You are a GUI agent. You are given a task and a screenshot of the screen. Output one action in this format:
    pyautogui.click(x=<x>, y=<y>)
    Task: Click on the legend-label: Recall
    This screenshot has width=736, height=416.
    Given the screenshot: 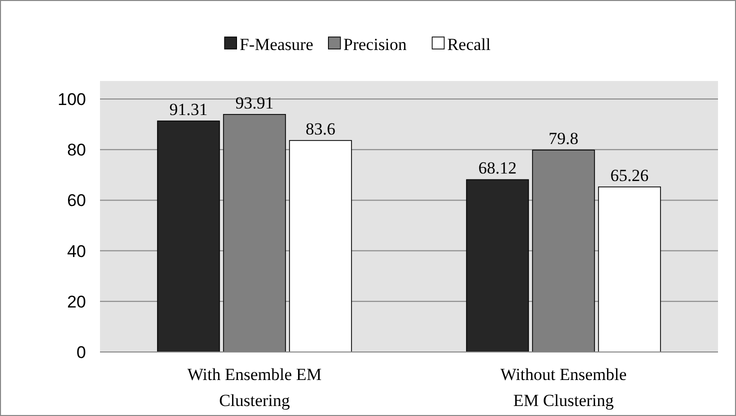 What is the action you would take?
    pyautogui.click(x=469, y=44)
    